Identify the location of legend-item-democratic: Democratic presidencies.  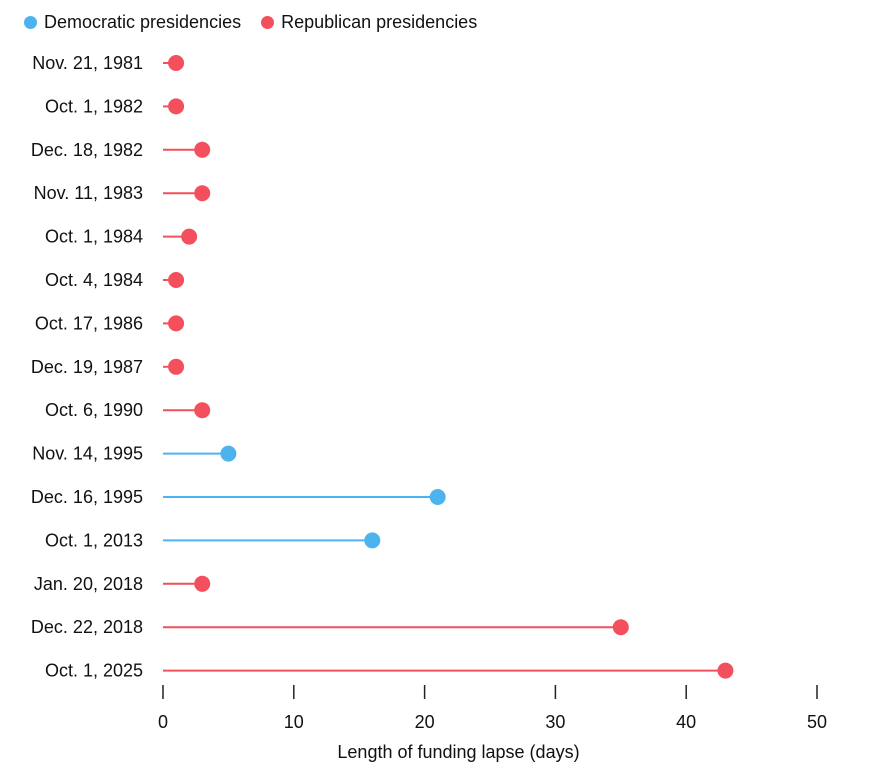
(132, 22).